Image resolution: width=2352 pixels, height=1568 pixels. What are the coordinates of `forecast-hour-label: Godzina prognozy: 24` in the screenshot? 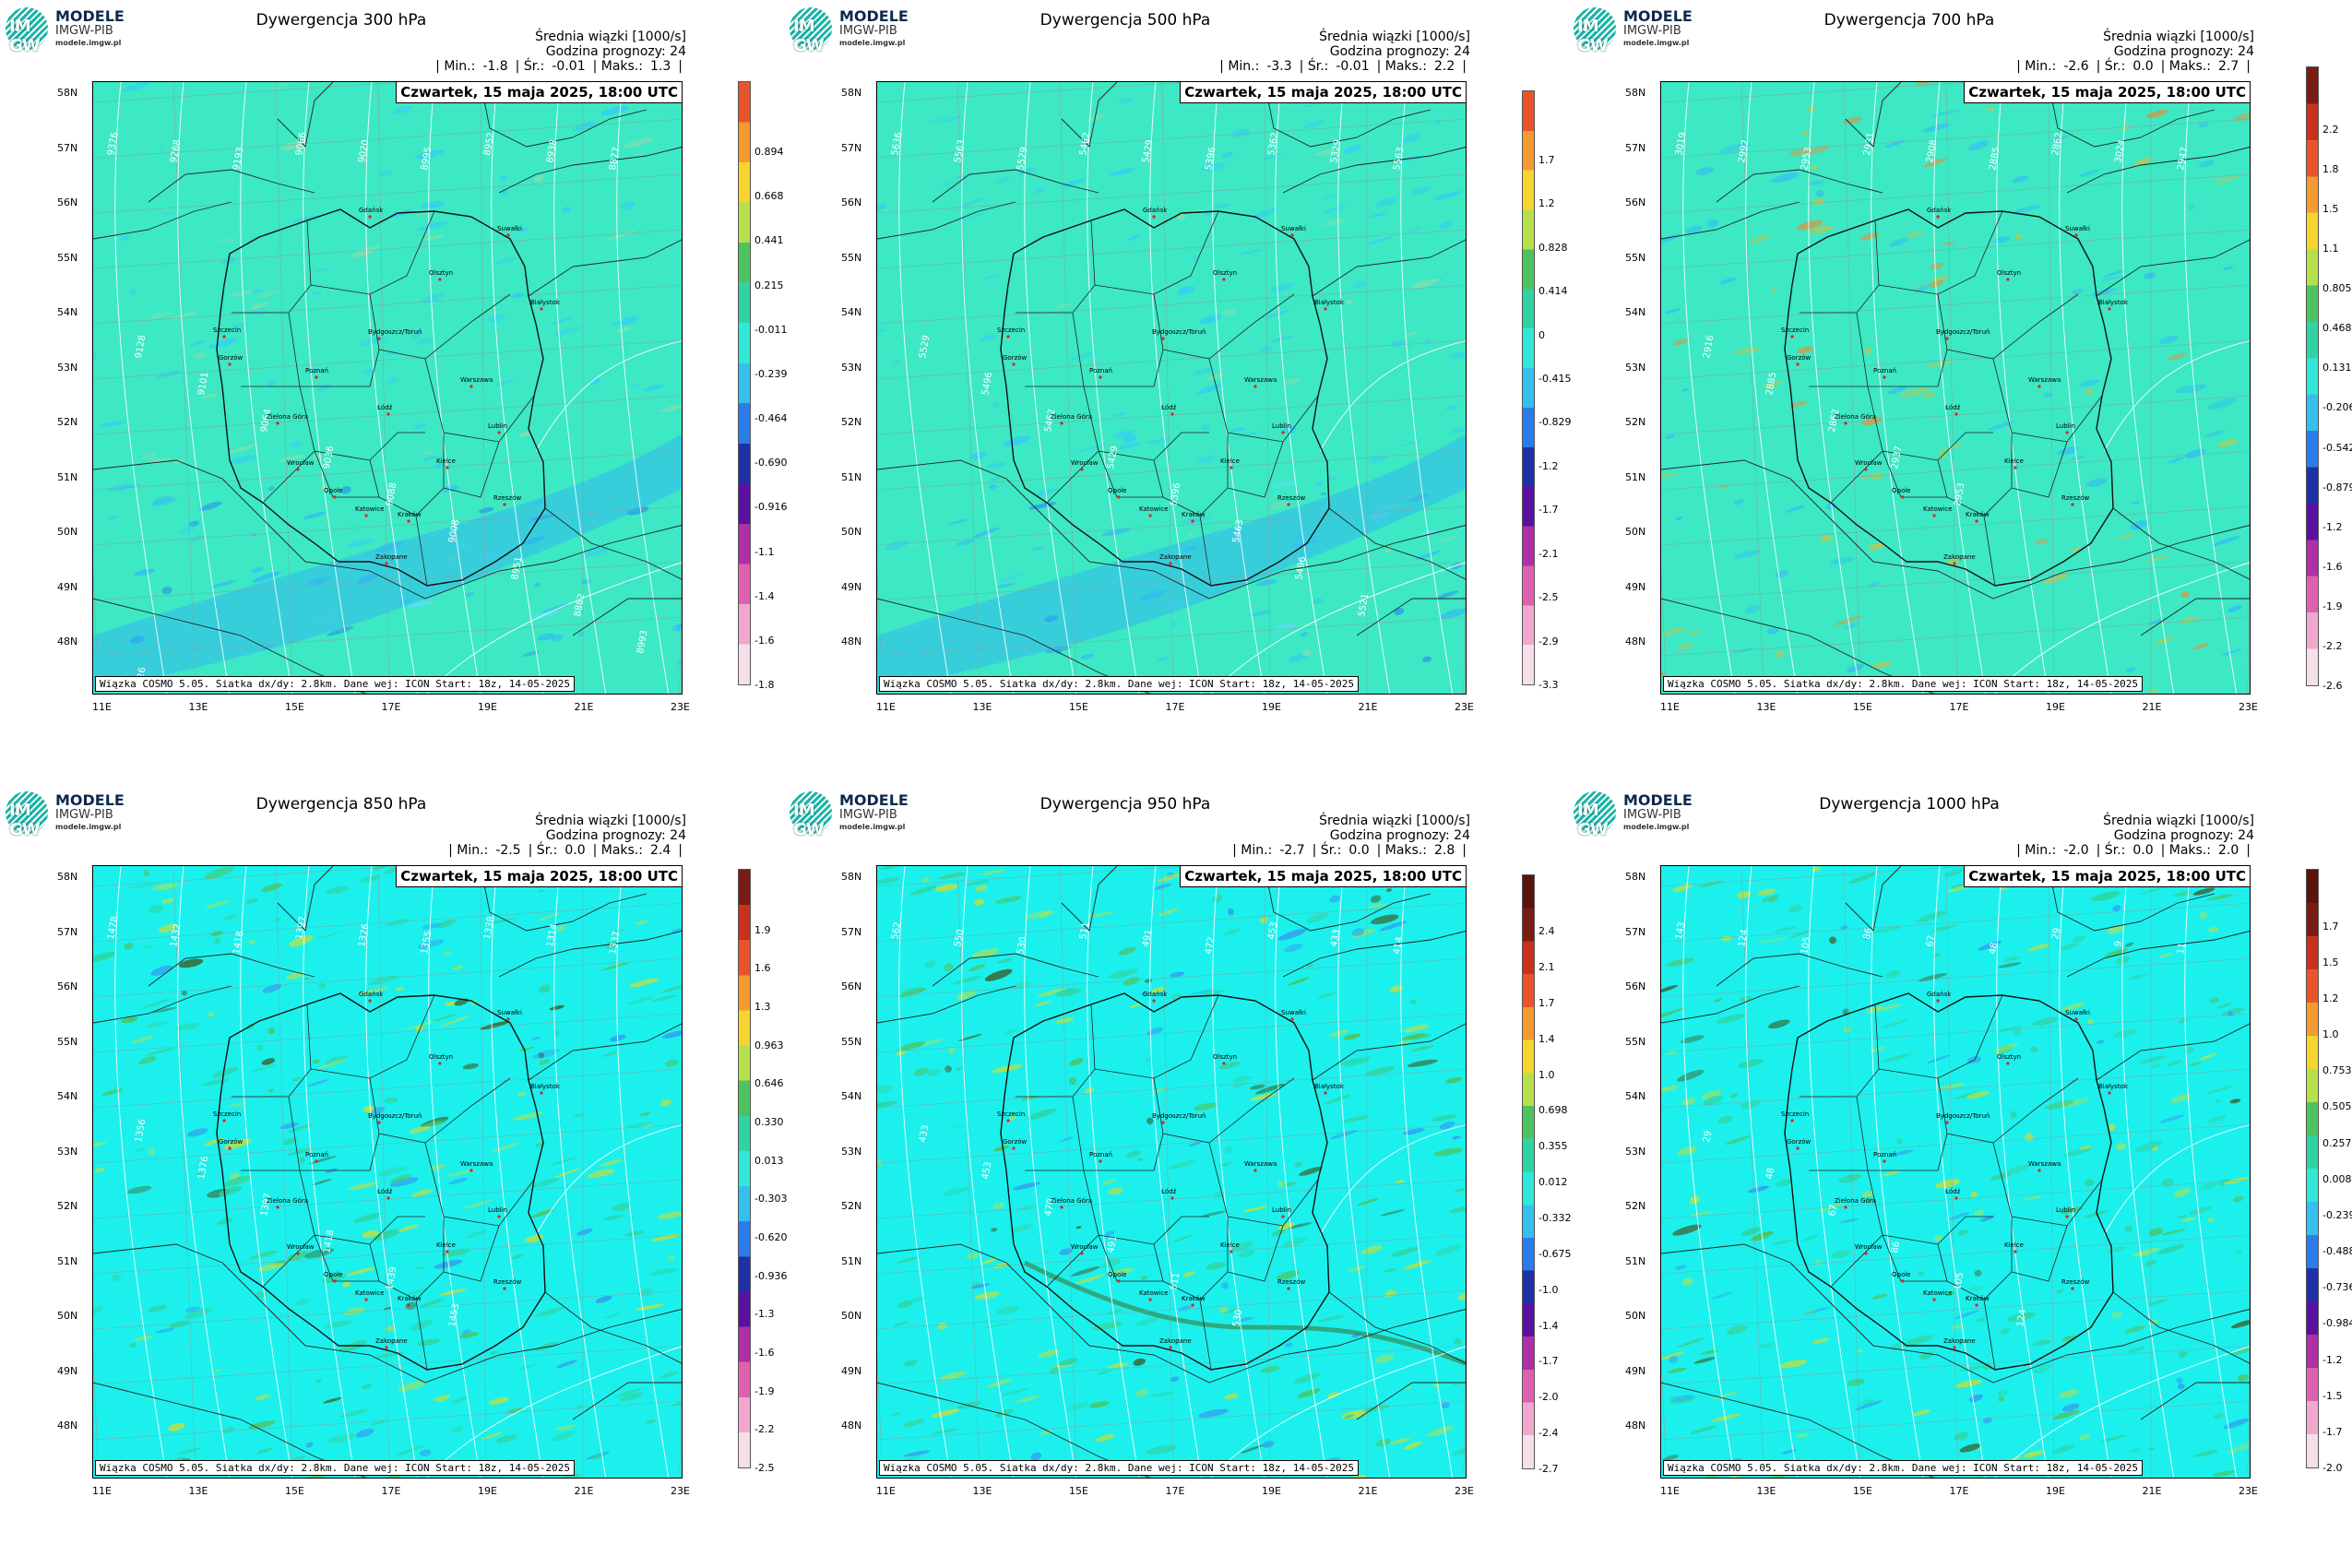 It's located at (2183, 835).